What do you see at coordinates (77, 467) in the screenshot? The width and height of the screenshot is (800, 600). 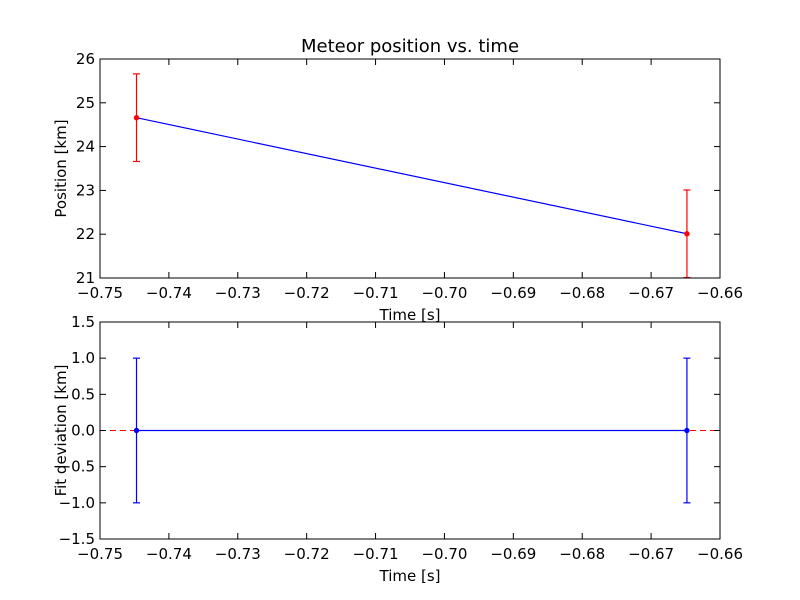 I see `y-tick-label: −0.5` at bounding box center [77, 467].